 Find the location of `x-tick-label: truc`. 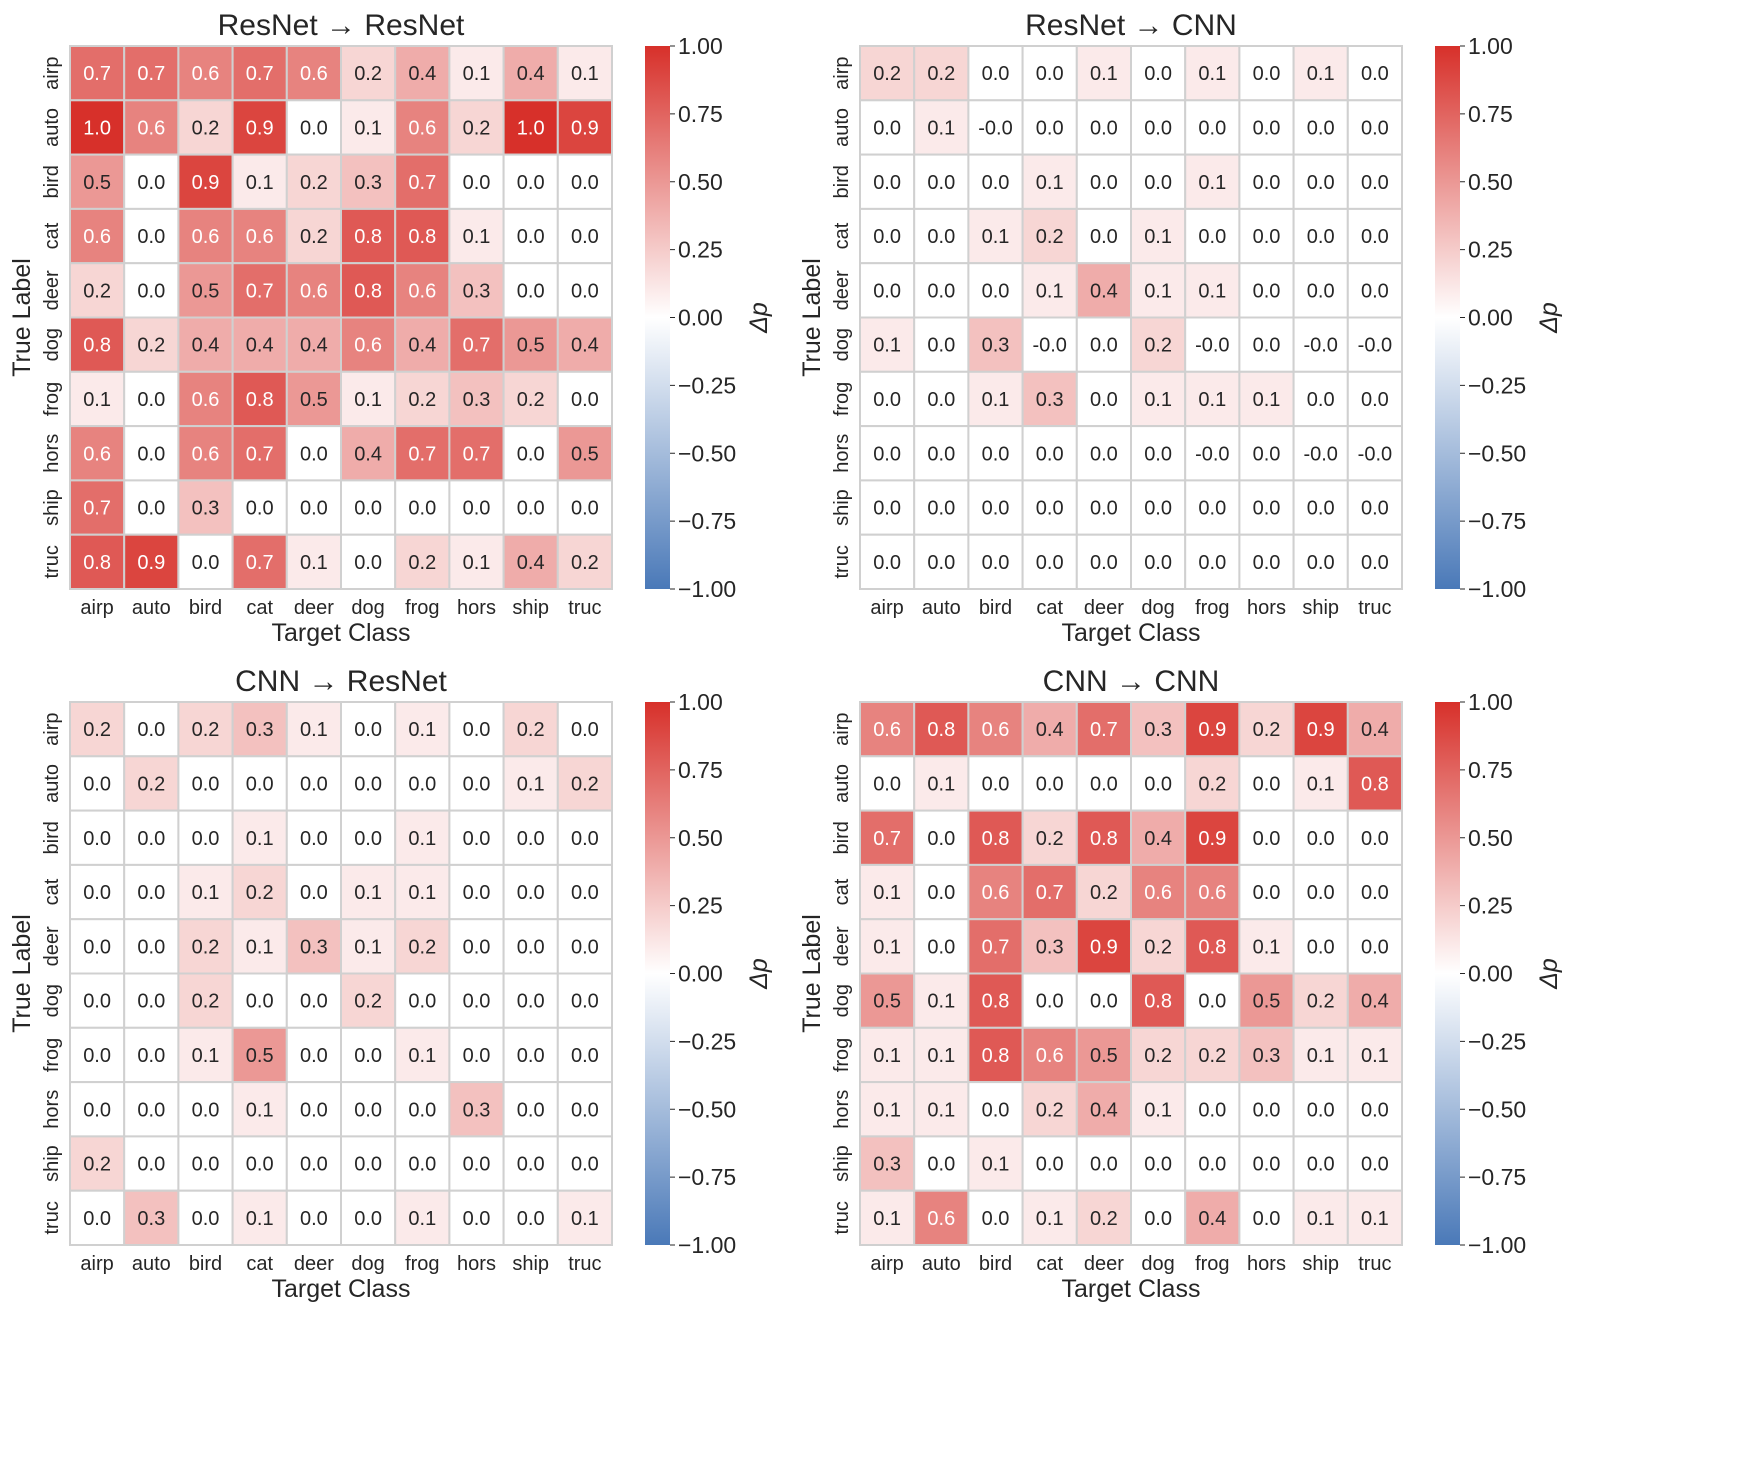

x-tick-label: truc is located at coordinates (1374, 1264).